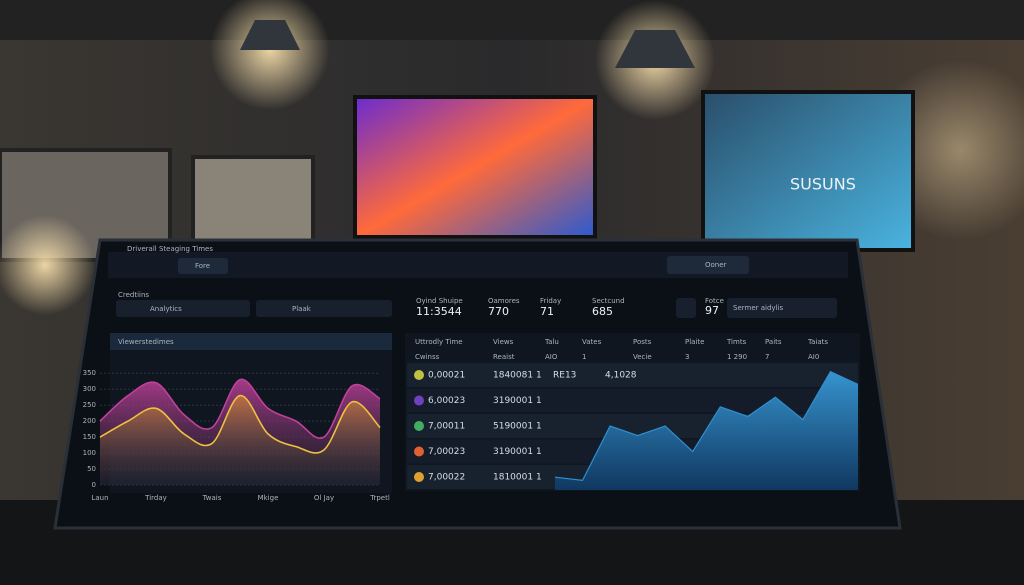  I want to click on table-cell: RE13, so click(564, 376).